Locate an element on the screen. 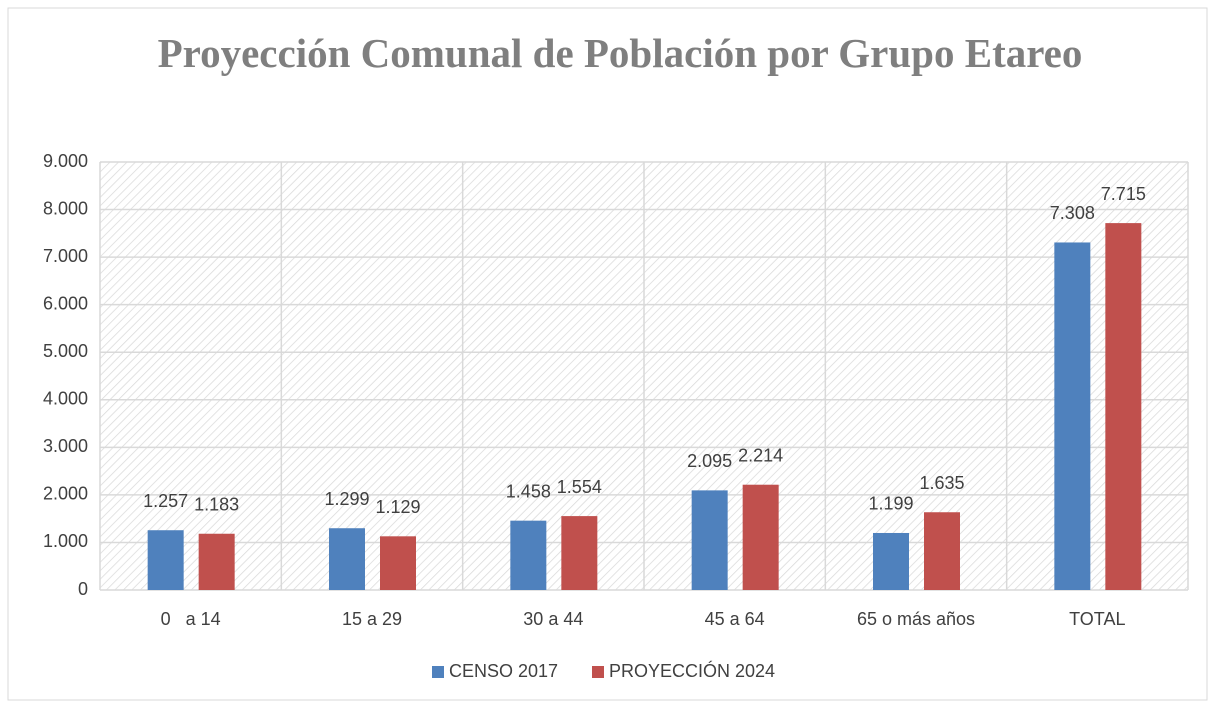 The width and height of the screenshot is (1215, 708). data-label: 1.257 is located at coordinates (165, 501).